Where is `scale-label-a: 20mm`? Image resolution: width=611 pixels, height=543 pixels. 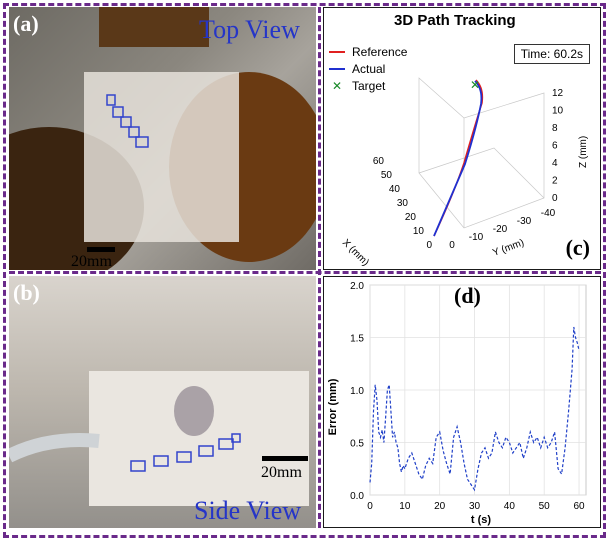
scale-label-a: 20mm is located at coordinates (91, 261).